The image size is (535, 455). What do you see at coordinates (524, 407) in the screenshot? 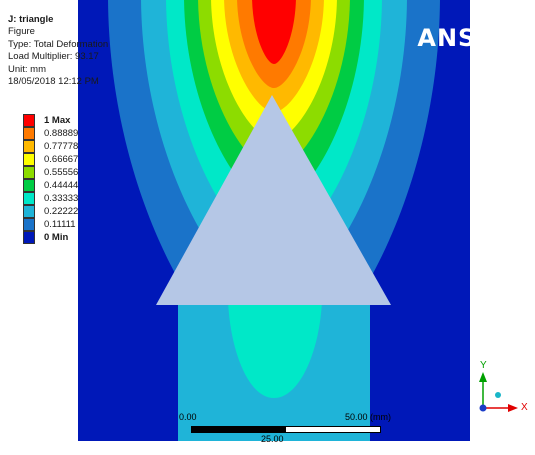
I see `x-axis-label: X` at bounding box center [524, 407].